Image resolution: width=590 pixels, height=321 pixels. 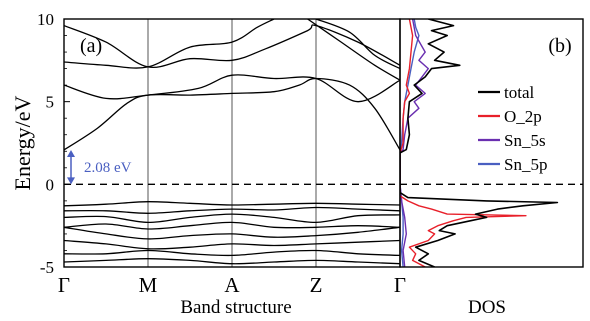 I want to click on band-structure-xlabel: Band structure, so click(x=235, y=307).